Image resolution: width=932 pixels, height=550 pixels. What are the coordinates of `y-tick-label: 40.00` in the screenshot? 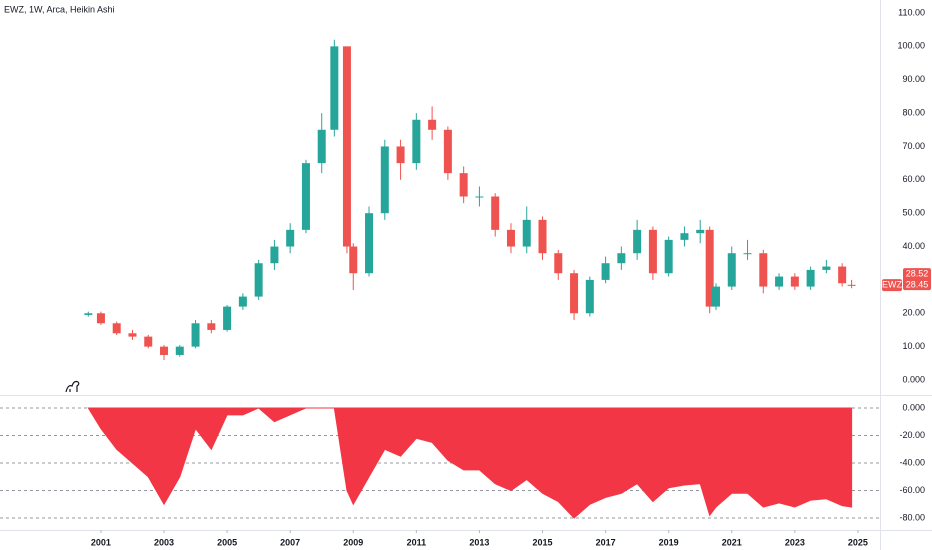 It's located at (913, 246).